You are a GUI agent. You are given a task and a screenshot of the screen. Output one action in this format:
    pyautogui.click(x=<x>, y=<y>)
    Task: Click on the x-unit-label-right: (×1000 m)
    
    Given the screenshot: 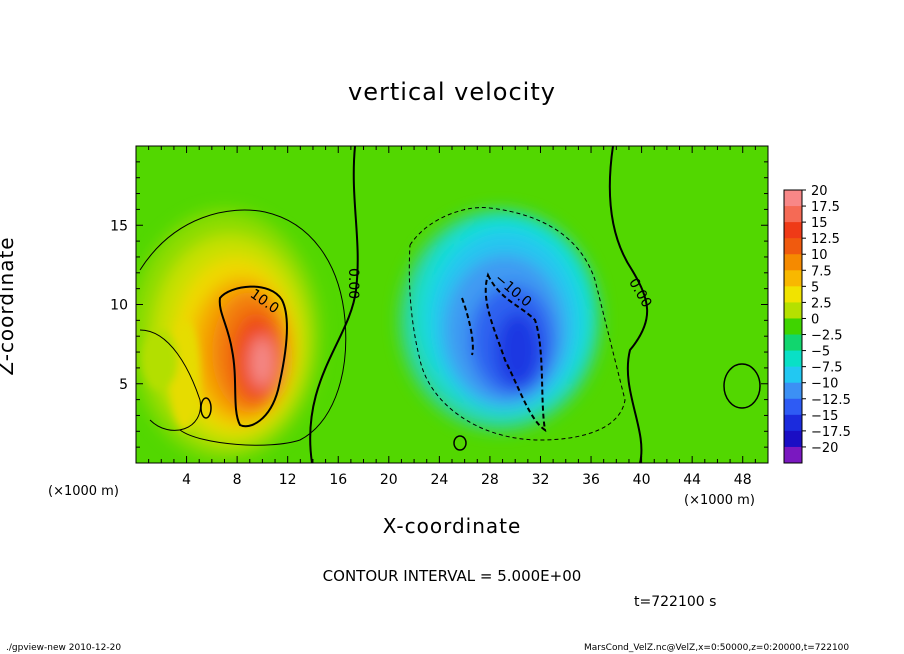 What is the action you would take?
    pyautogui.click(x=719, y=500)
    